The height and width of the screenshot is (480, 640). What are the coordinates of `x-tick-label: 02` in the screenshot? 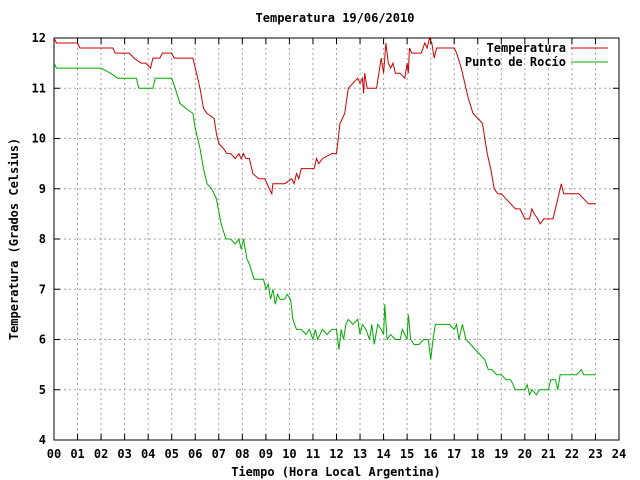 It's located at (101, 454).